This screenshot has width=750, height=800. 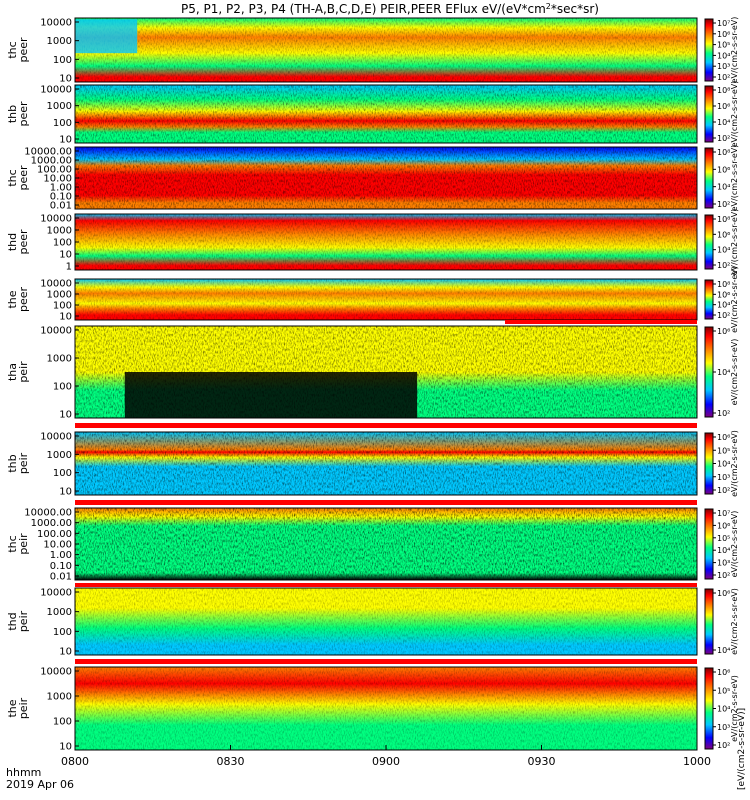 I want to click on y-axis-label: tha, so click(x=12, y=372).